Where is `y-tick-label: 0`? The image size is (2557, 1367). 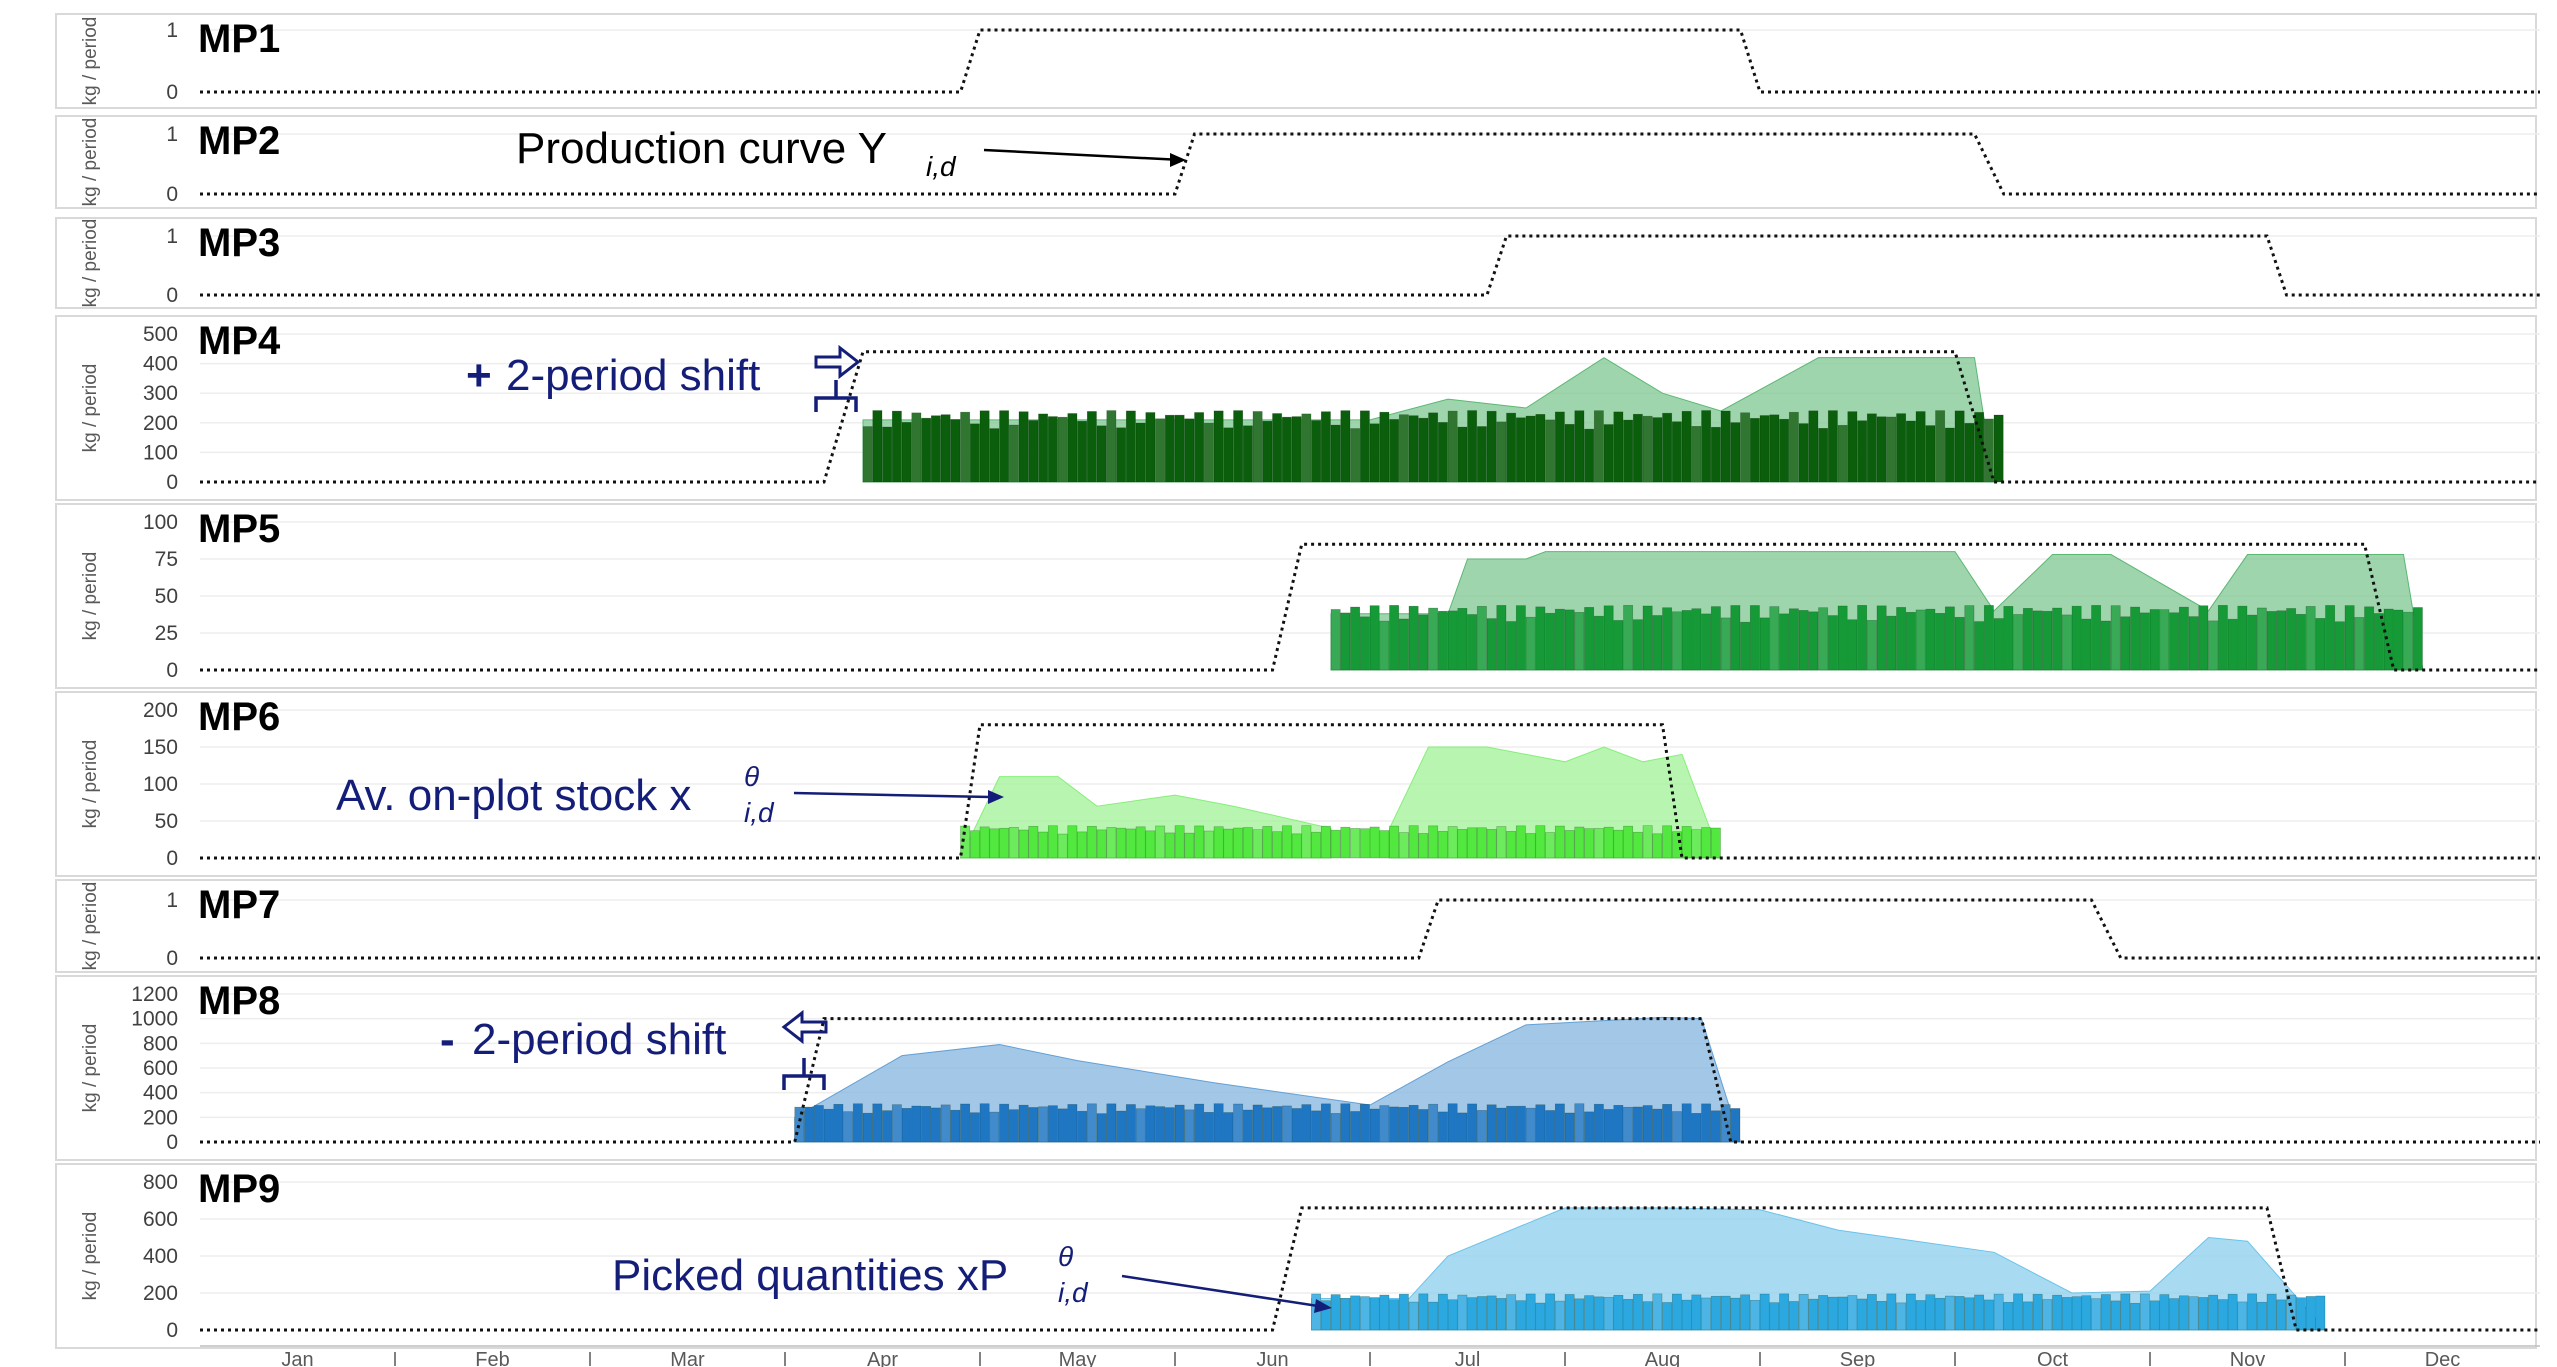 y-tick-label: 0 is located at coordinates (172, 670).